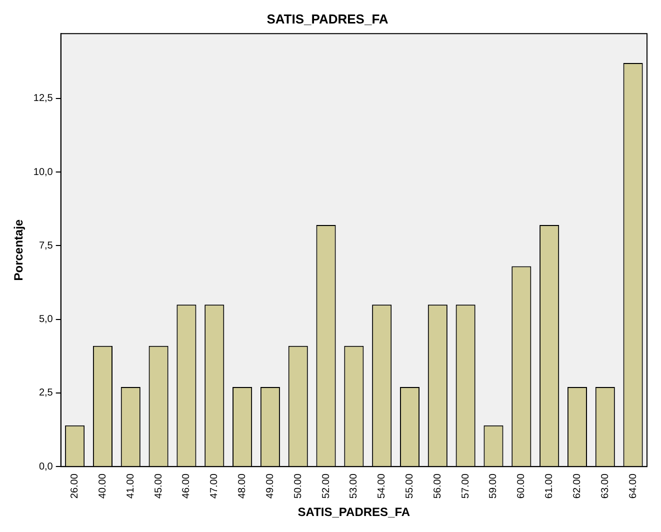 This screenshot has width=661, height=532. I want to click on x-tick-label: 56.00, so click(438, 486).